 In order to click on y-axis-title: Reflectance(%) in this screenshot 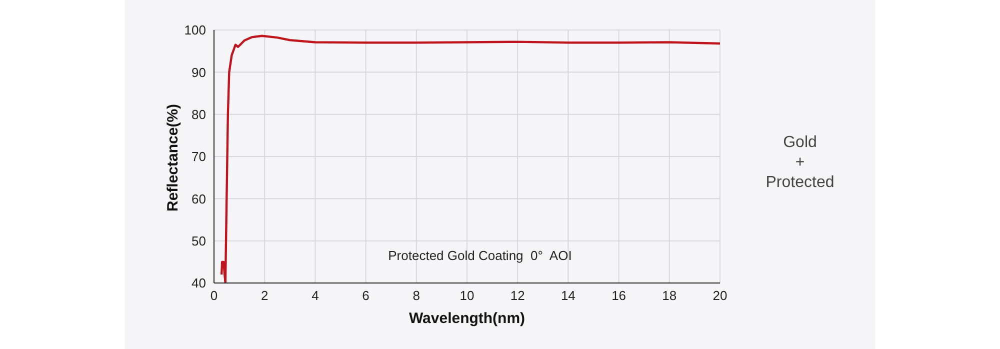, I will do `click(173, 158)`.